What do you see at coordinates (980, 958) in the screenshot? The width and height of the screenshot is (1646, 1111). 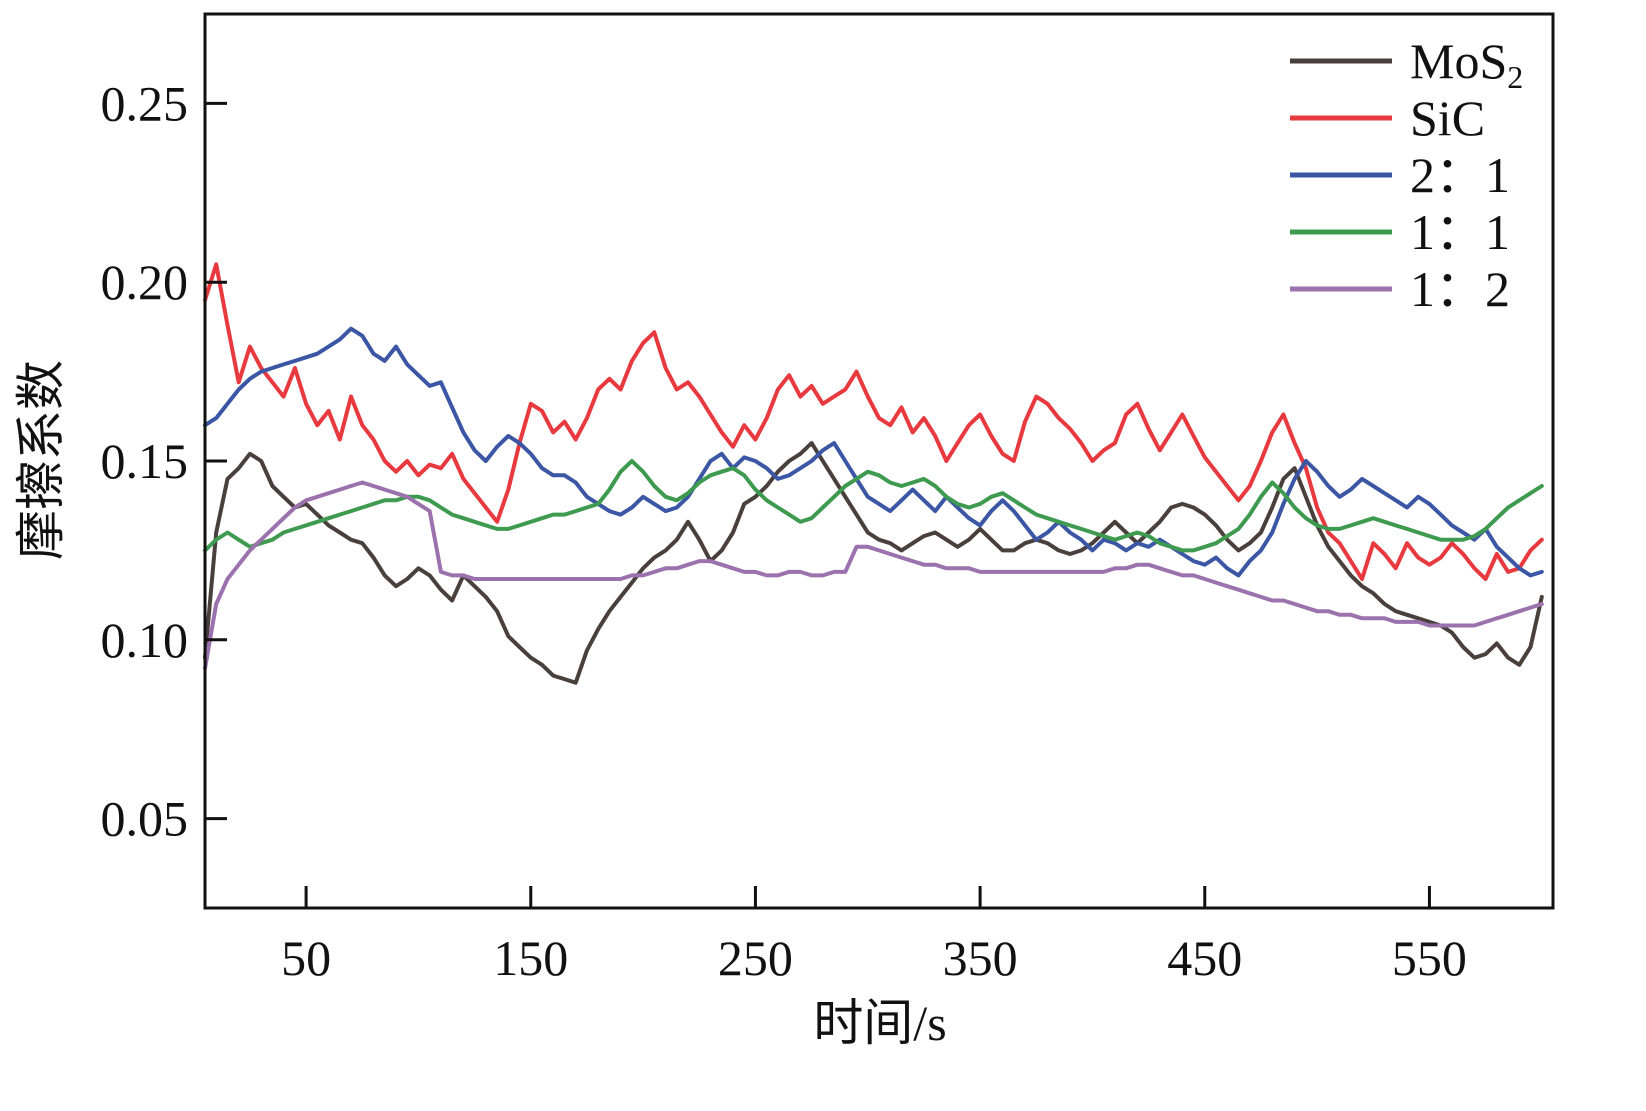 I see `x-tick-label: 350` at bounding box center [980, 958].